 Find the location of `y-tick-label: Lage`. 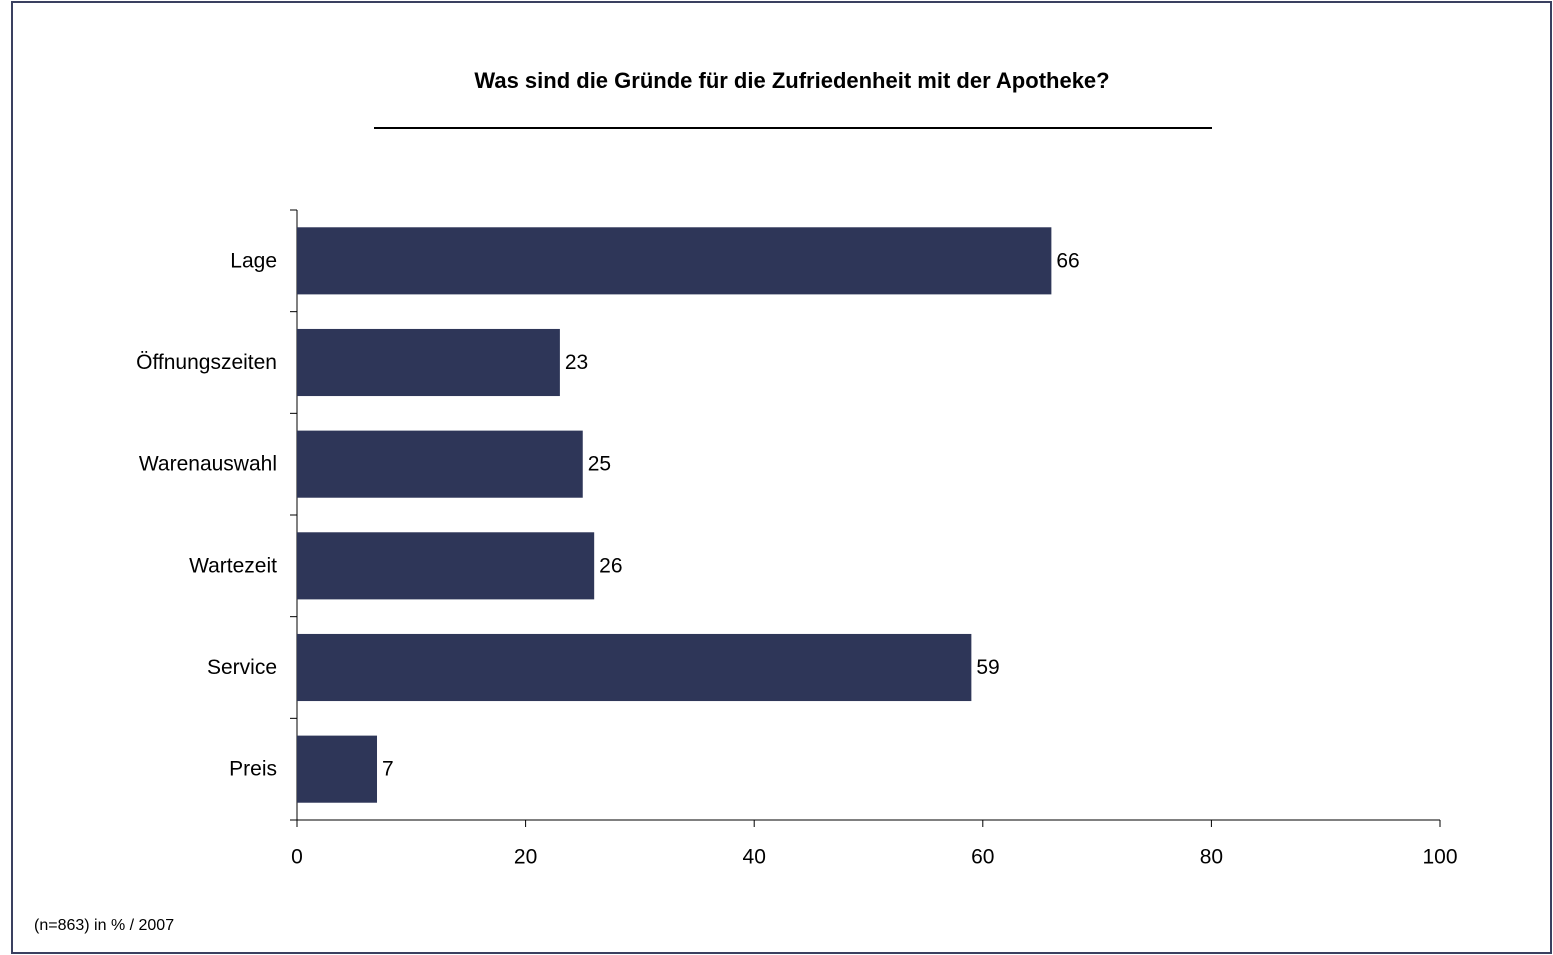

y-tick-label: Lage is located at coordinates (253, 260).